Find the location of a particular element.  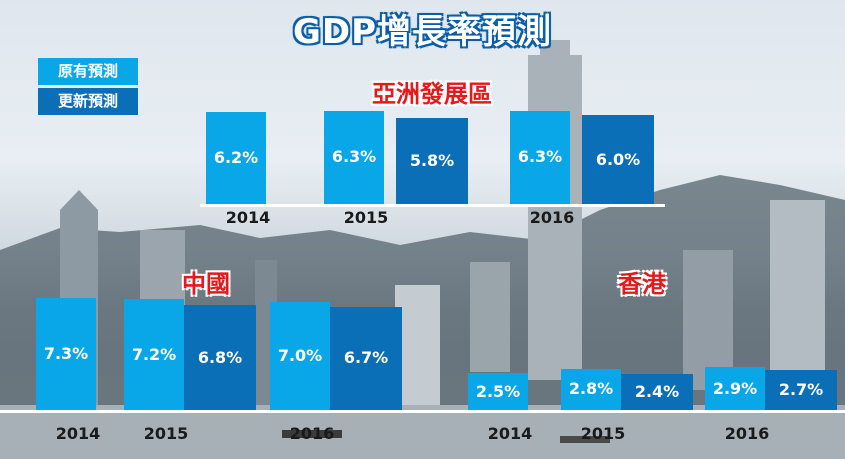

legend-updated-forecast: 更新預測 is located at coordinates (88, 101).